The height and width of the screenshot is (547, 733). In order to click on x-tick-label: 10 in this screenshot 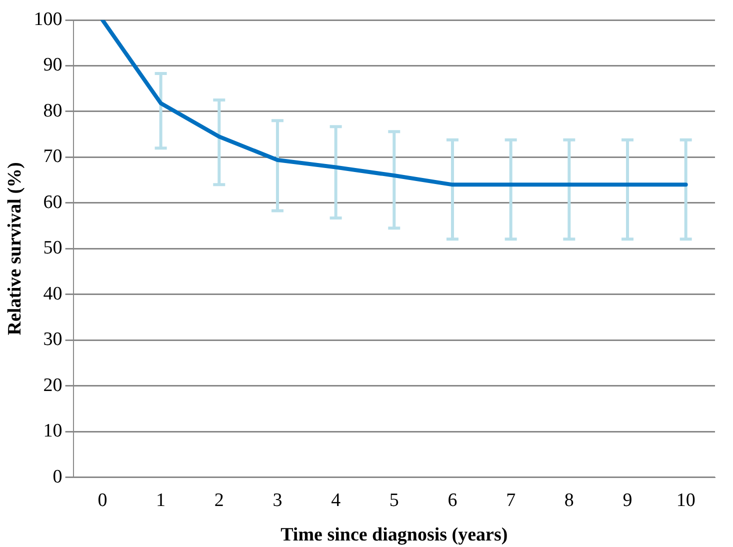, I will do `click(686, 500)`.